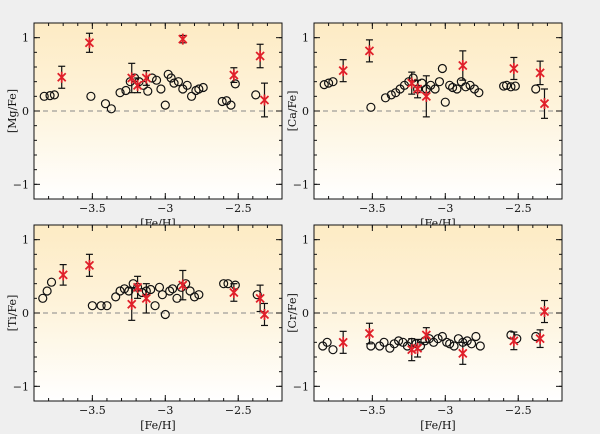 The image size is (600, 434). Describe the element at coordinates (292, 313) in the screenshot. I see `y-axis-label: [Cr/Fe]` at that location.